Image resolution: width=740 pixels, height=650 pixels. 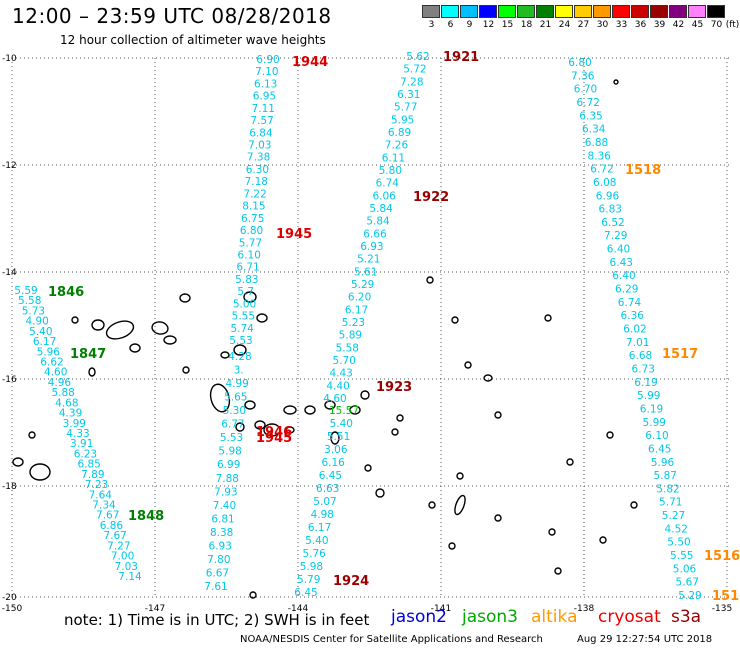 I want to click on swh-value: 6.93, so click(x=371, y=247).